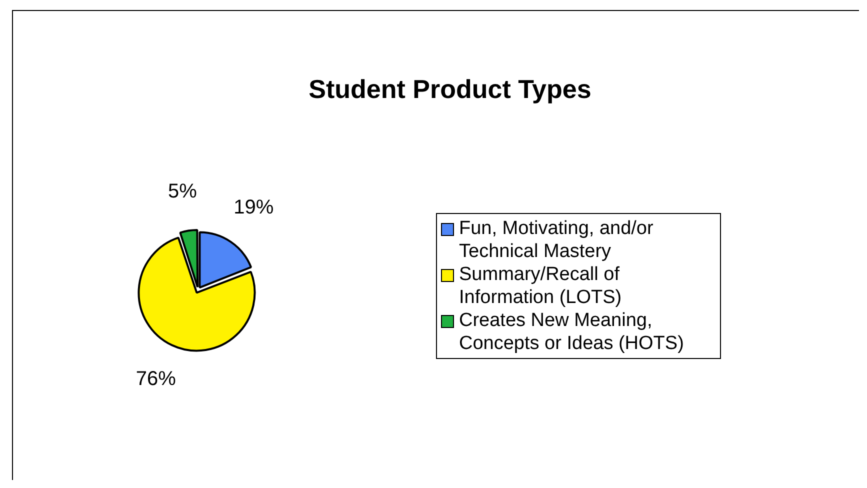 Image resolution: width=867 pixels, height=488 pixels. I want to click on data-label: 76%, so click(156, 379).